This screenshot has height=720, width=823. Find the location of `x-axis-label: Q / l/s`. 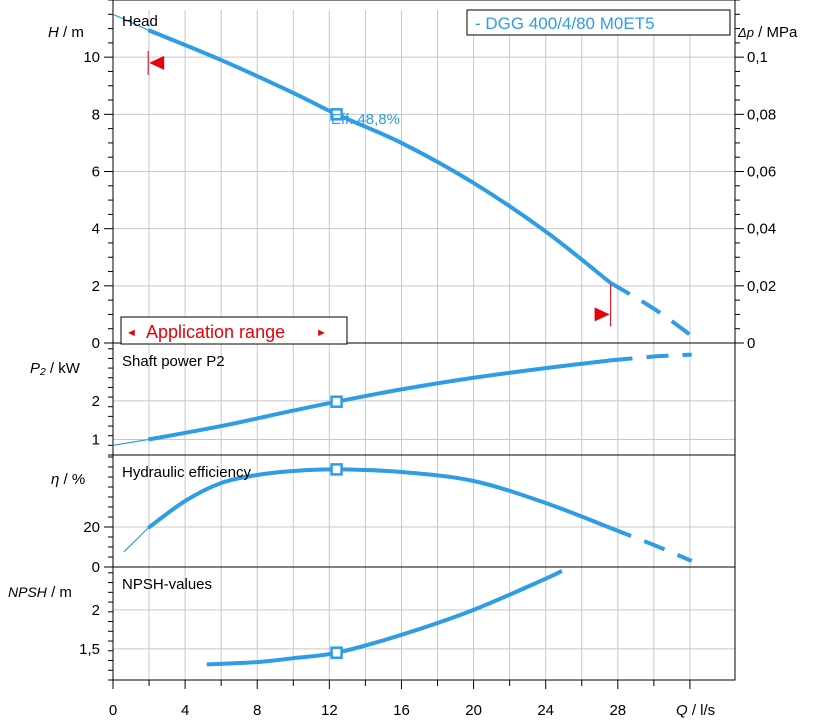

x-axis-label: Q / l/s is located at coordinates (695, 710).